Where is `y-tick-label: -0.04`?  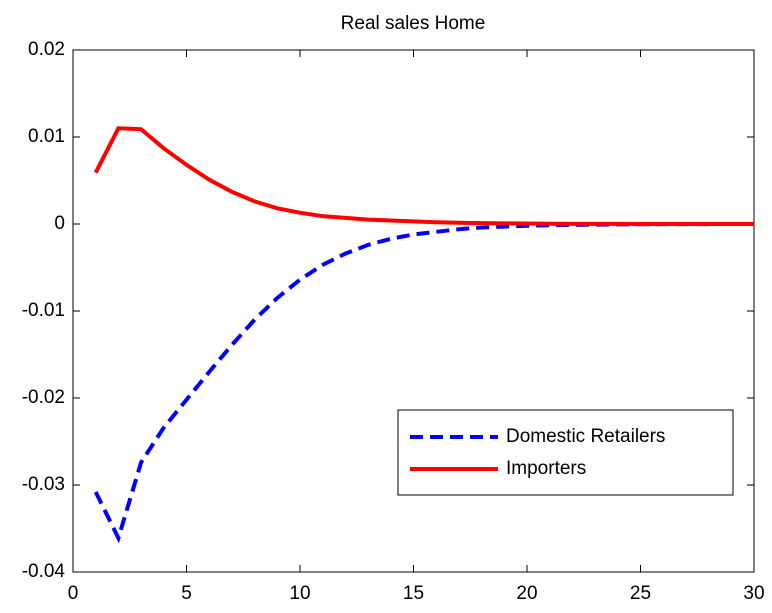 y-tick-label: -0.04 is located at coordinates (44, 571).